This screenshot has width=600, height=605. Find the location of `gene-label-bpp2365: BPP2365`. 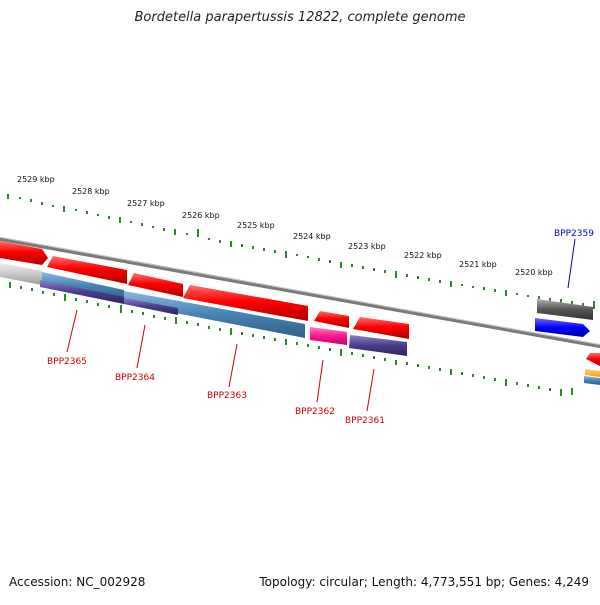

gene-label-bpp2365: BPP2365 is located at coordinates (67, 362).